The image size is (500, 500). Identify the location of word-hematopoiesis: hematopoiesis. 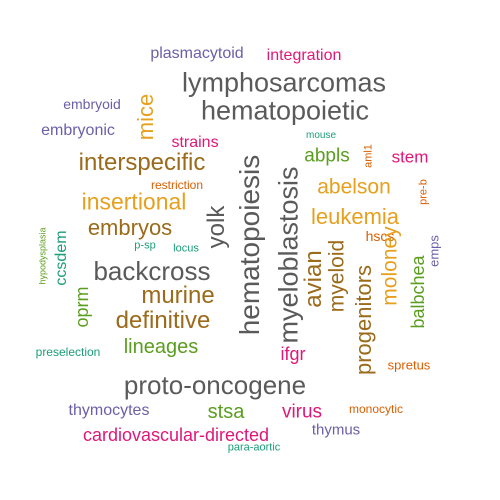
(249, 245).